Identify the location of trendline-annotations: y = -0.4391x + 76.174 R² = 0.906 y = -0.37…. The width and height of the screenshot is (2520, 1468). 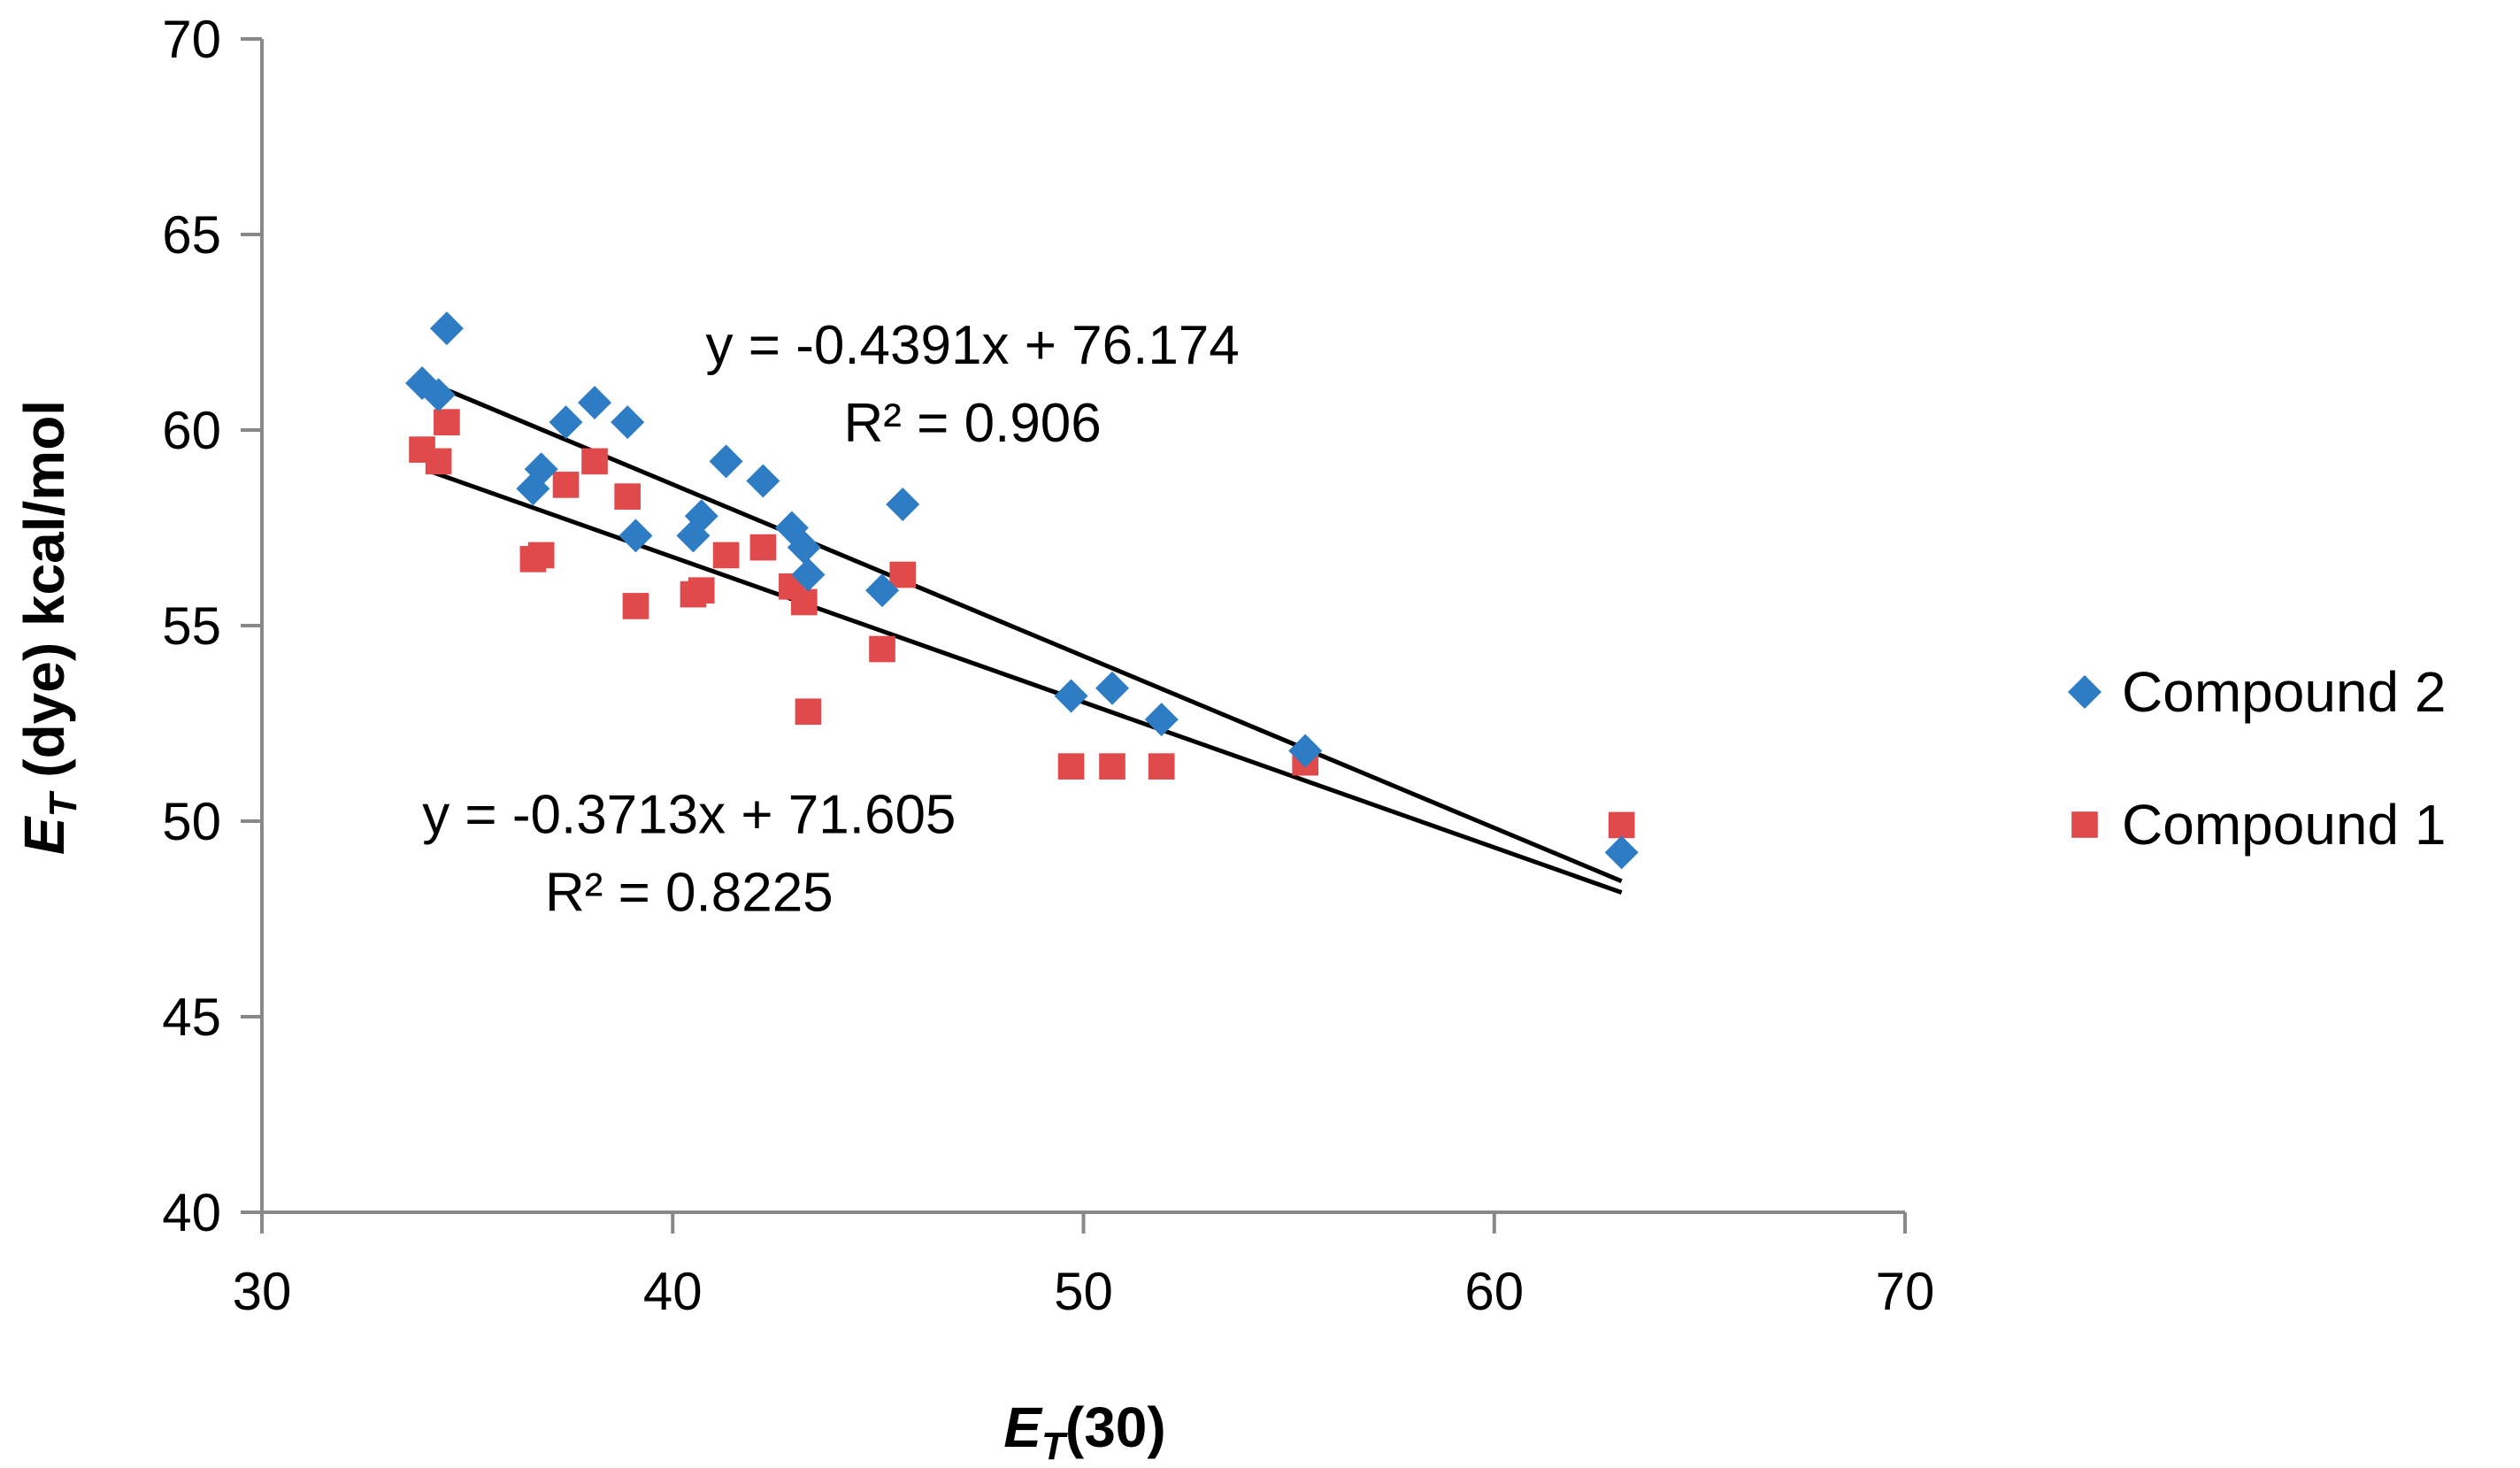
(831, 619).